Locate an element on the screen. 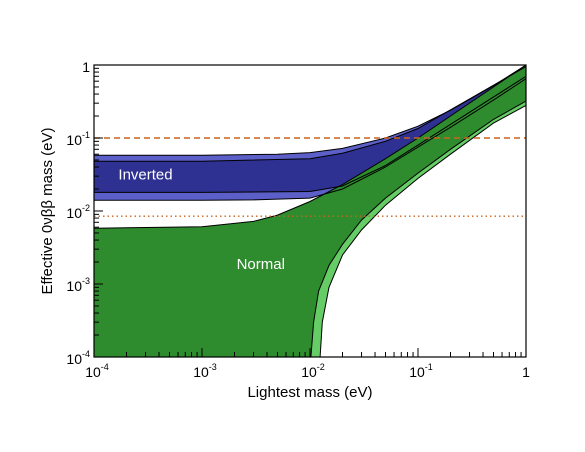 The image size is (585, 452). y-axis-title: Effective 0νββ mass (eV) is located at coordinates (47, 210).